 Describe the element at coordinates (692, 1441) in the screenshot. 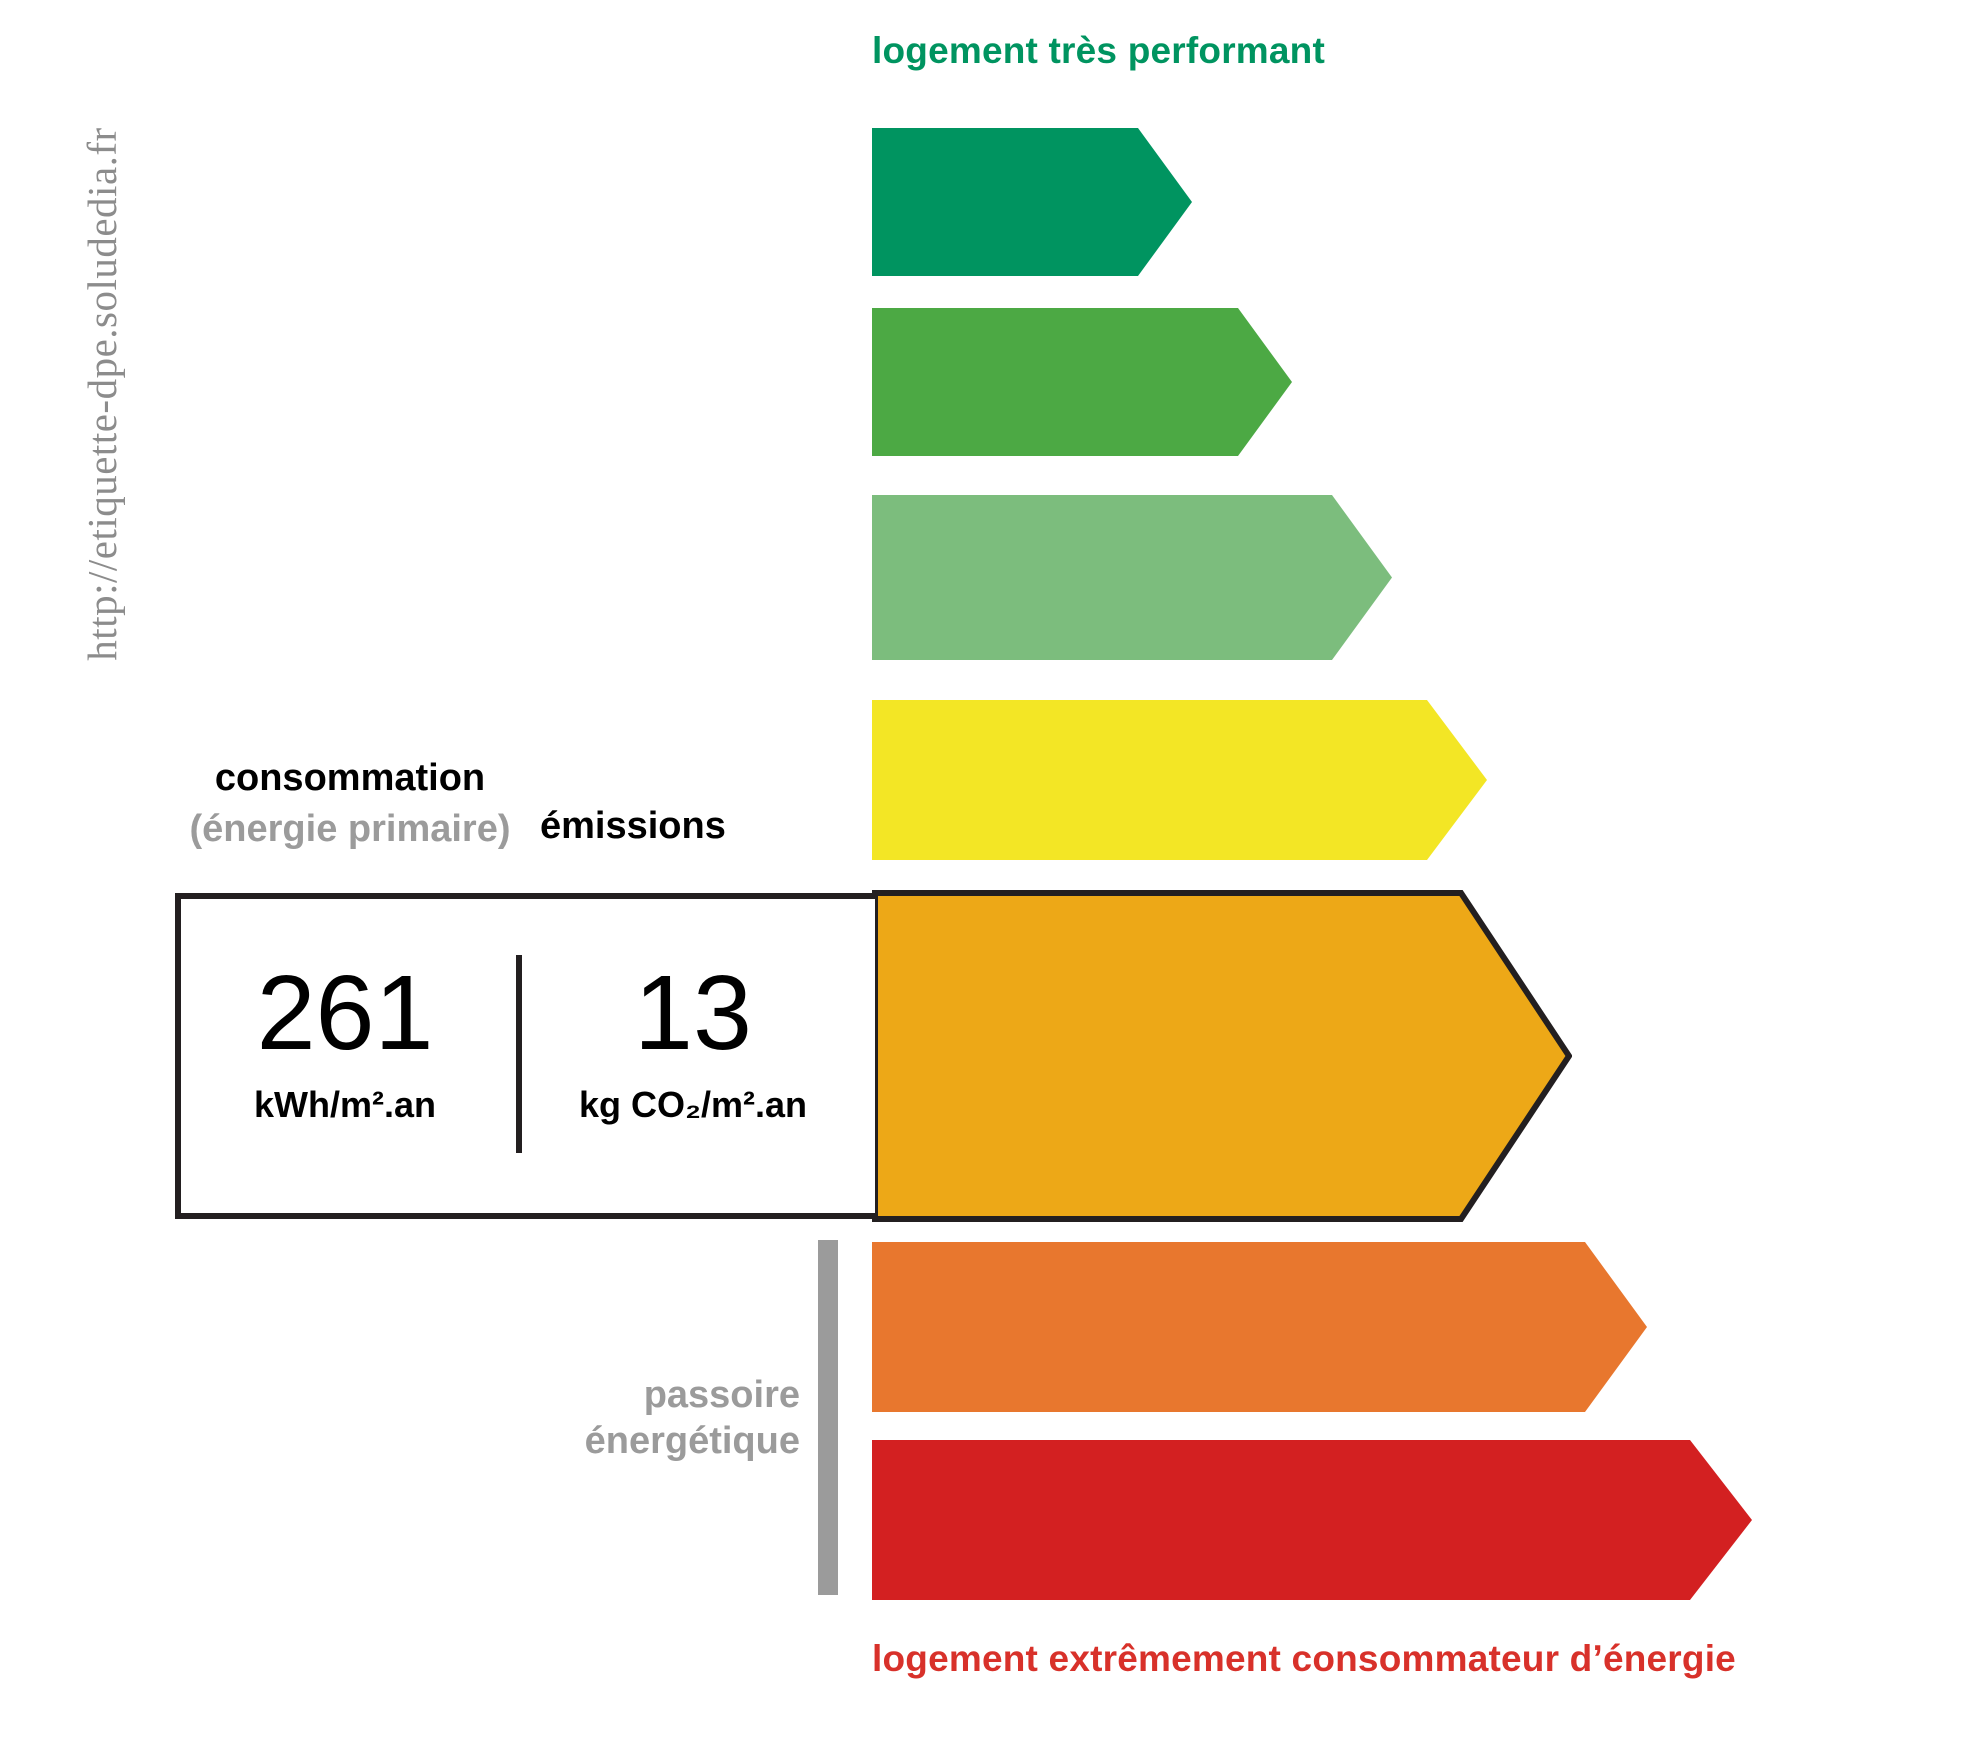

I see `passoire-label-line2: énergétique` at that location.